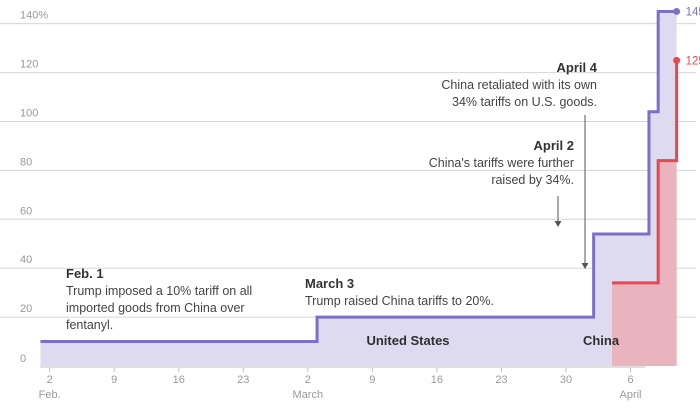 The width and height of the screenshot is (700, 408). I want to click on x-tick-label: 30, so click(566, 380).